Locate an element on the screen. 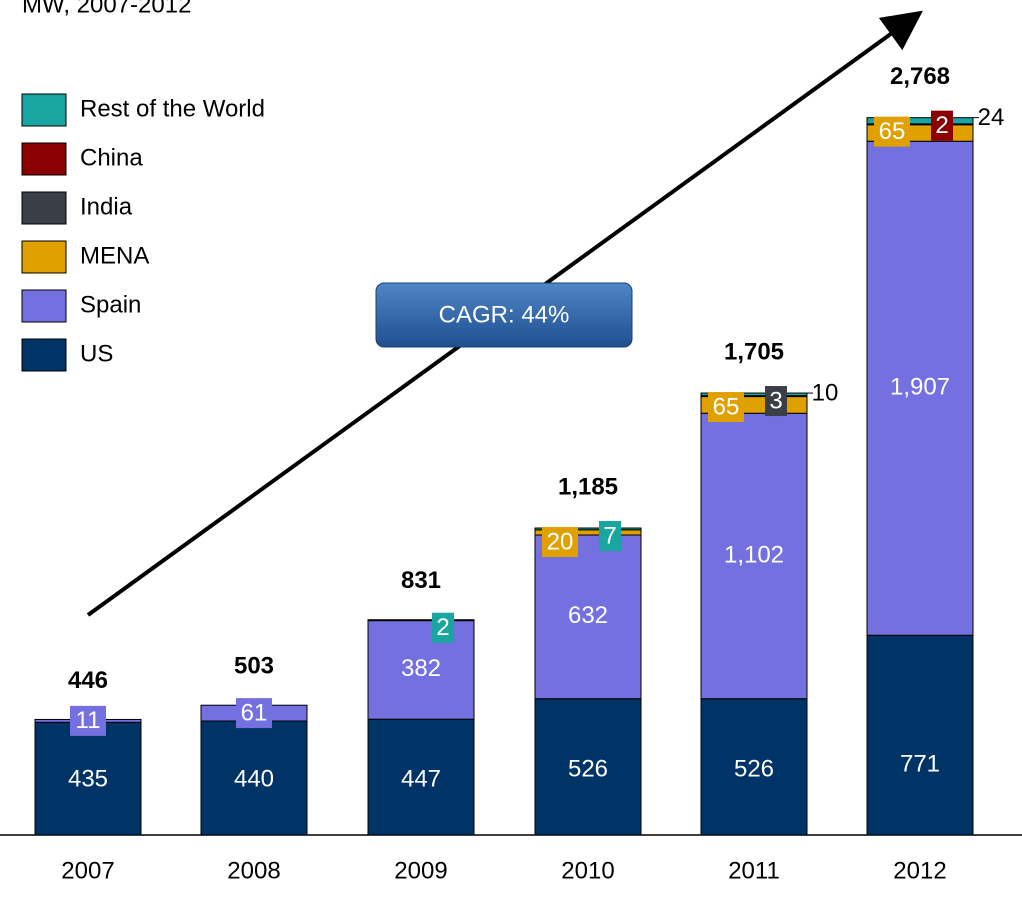  chart-title: MW, 2007-2012 is located at coordinates (106, 9).